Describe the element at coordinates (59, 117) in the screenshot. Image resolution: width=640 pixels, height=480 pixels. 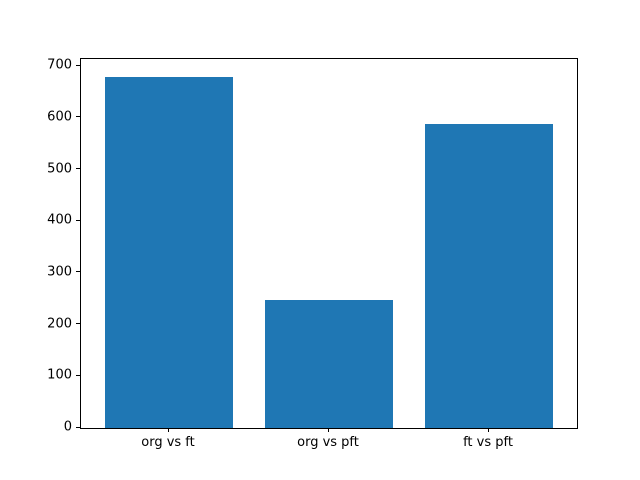
I see `y-tick-label: 600` at that location.